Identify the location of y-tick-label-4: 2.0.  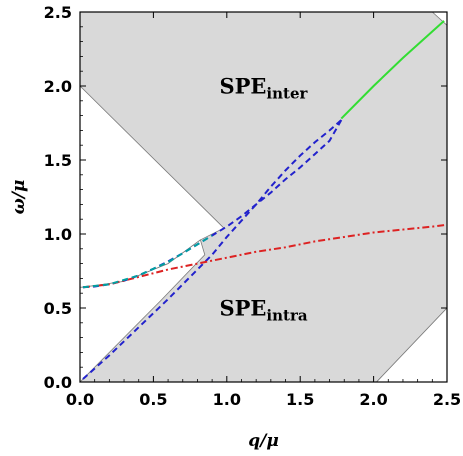
(58, 86).